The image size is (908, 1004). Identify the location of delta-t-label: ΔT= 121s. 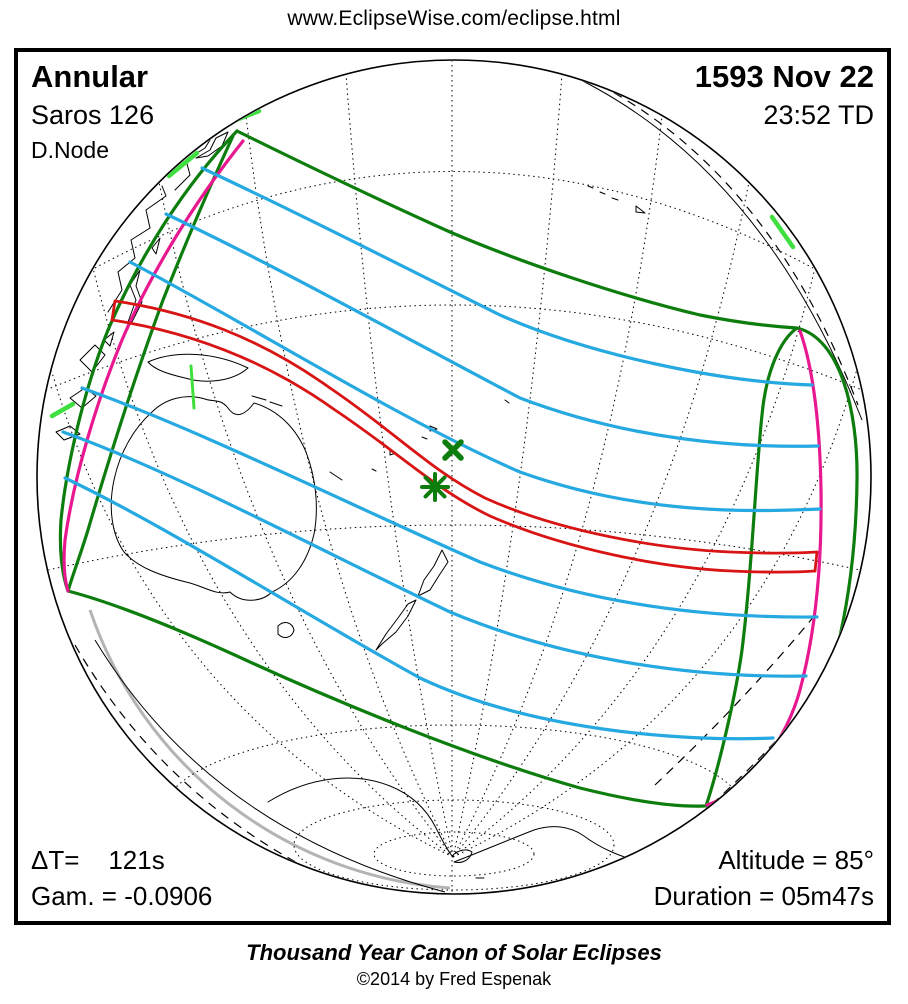
(98, 860).